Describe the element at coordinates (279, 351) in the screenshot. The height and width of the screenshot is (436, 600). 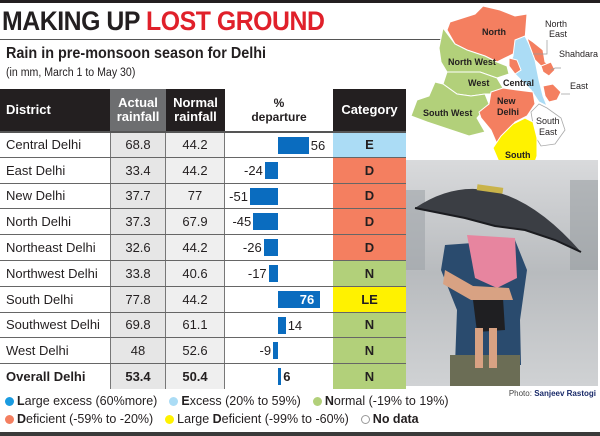
I see `departure-cell: -9` at that location.